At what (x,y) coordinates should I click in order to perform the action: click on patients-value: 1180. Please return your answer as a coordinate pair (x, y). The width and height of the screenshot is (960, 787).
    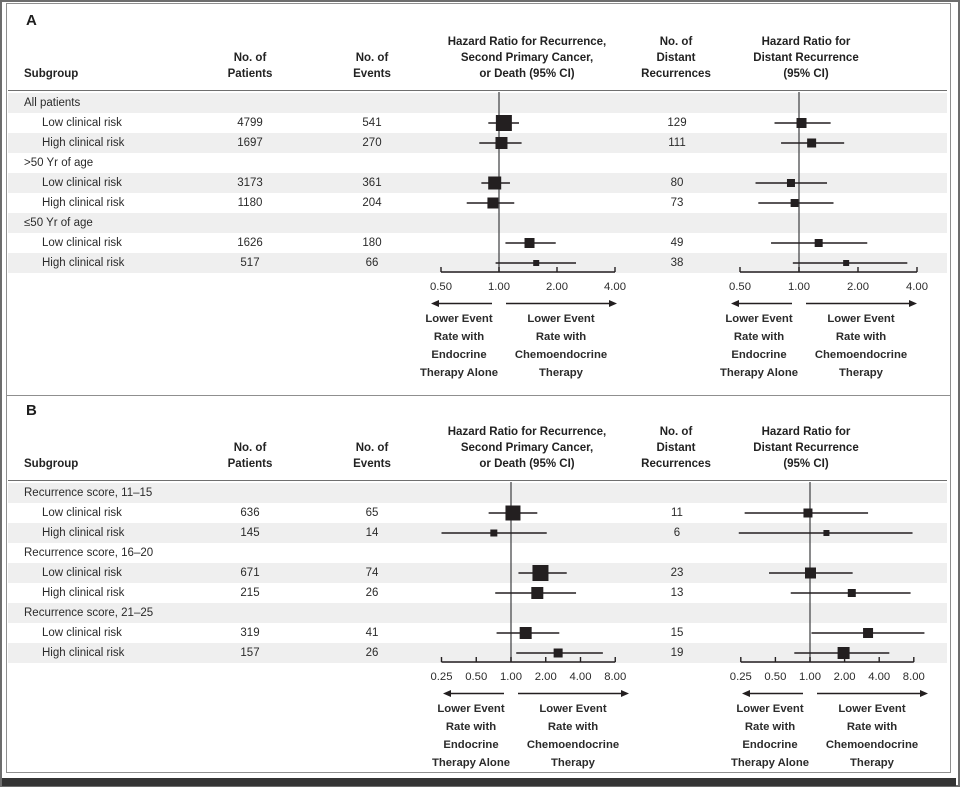
    Looking at the image, I should click on (250, 203).